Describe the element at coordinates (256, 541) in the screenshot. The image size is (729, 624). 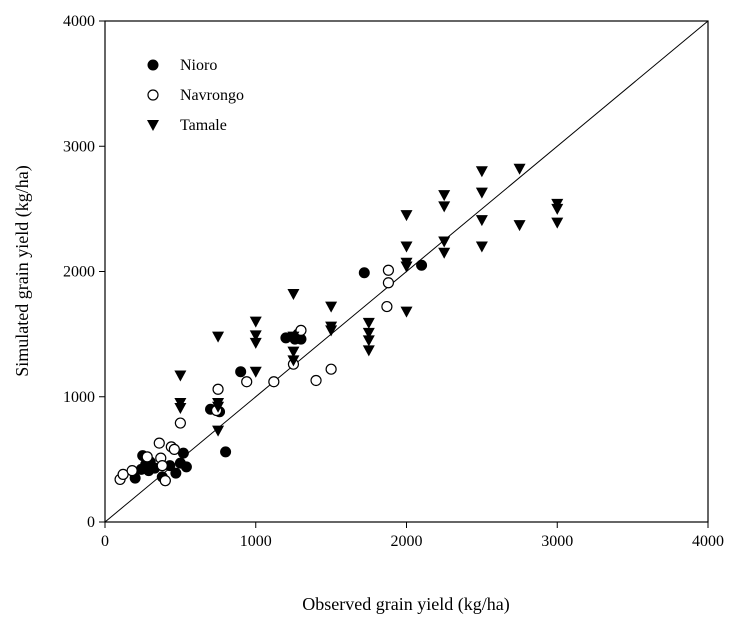
I see `x-tick-label: 1000` at that location.